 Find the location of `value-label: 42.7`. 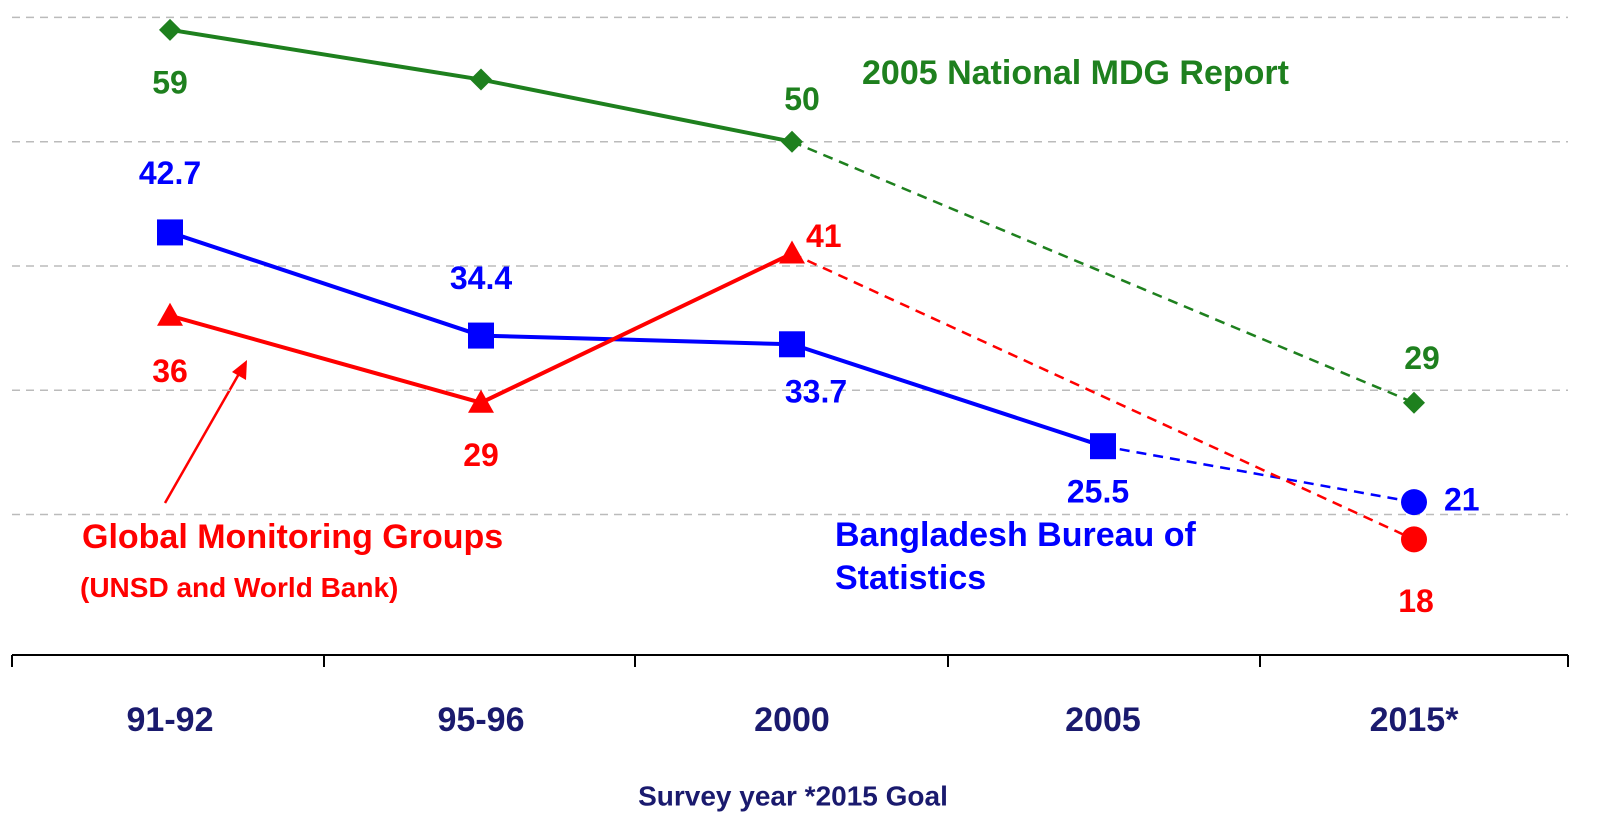

value-label: 42.7 is located at coordinates (170, 173).